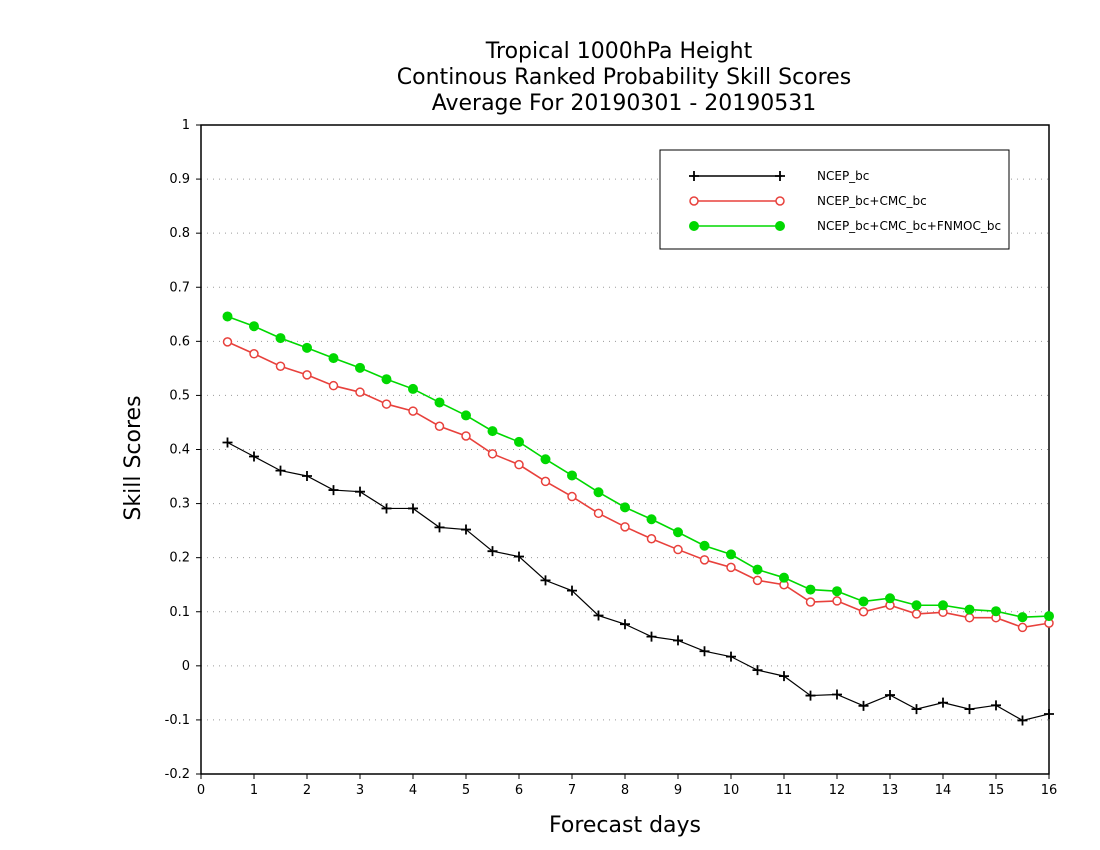 The width and height of the screenshot is (1100, 850). What do you see at coordinates (624, 103) in the screenshot?
I see `chart-title-line-3: Average For 20190301 - 20190531` at bounding box center [624, 103].